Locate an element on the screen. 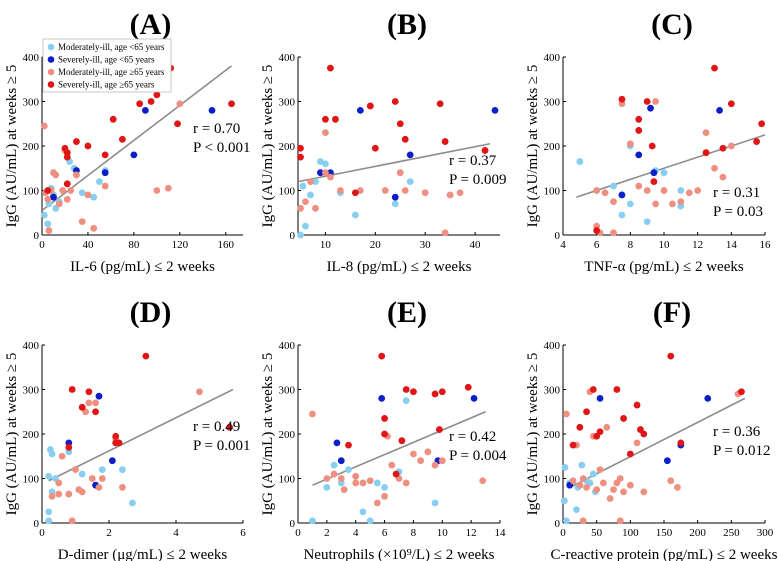 The width and height of the screenshot is (778, 561). legend-marker-mod-old is located at coordinates (51, 72).